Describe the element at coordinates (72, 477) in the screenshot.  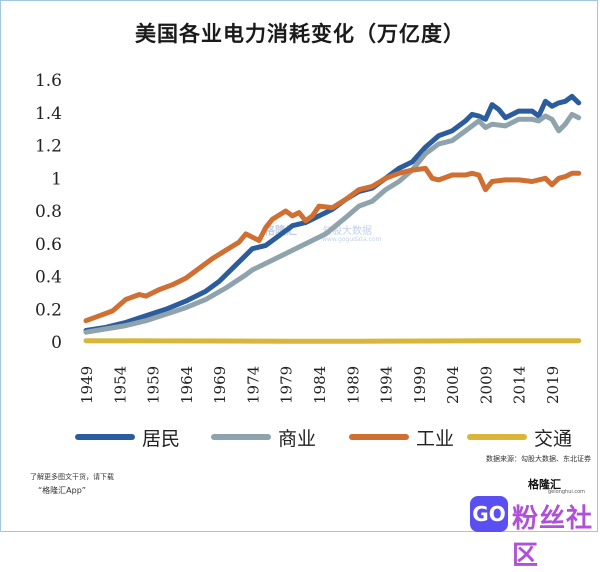
I see `promo-line: 了解更多图文干货，请下载` at that location.